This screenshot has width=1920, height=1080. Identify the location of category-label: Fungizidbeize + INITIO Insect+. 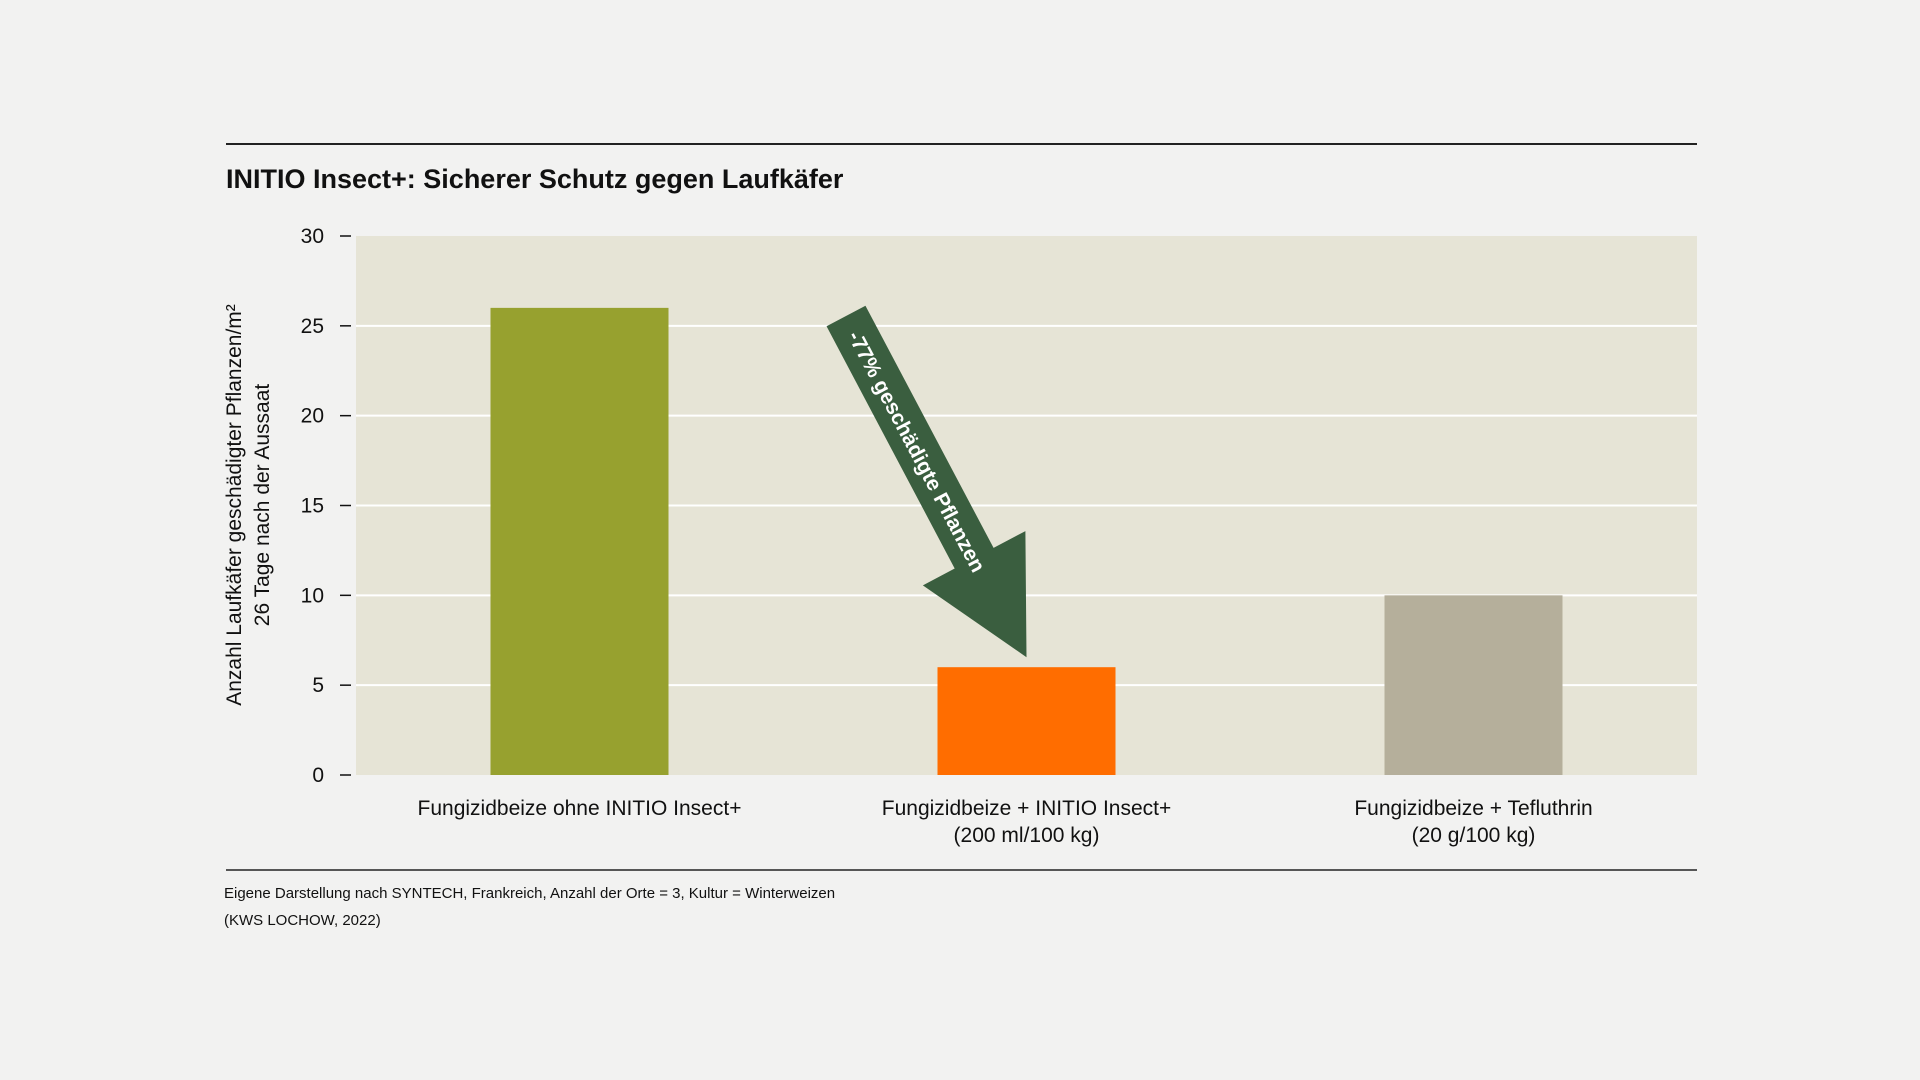
(1026, 808).